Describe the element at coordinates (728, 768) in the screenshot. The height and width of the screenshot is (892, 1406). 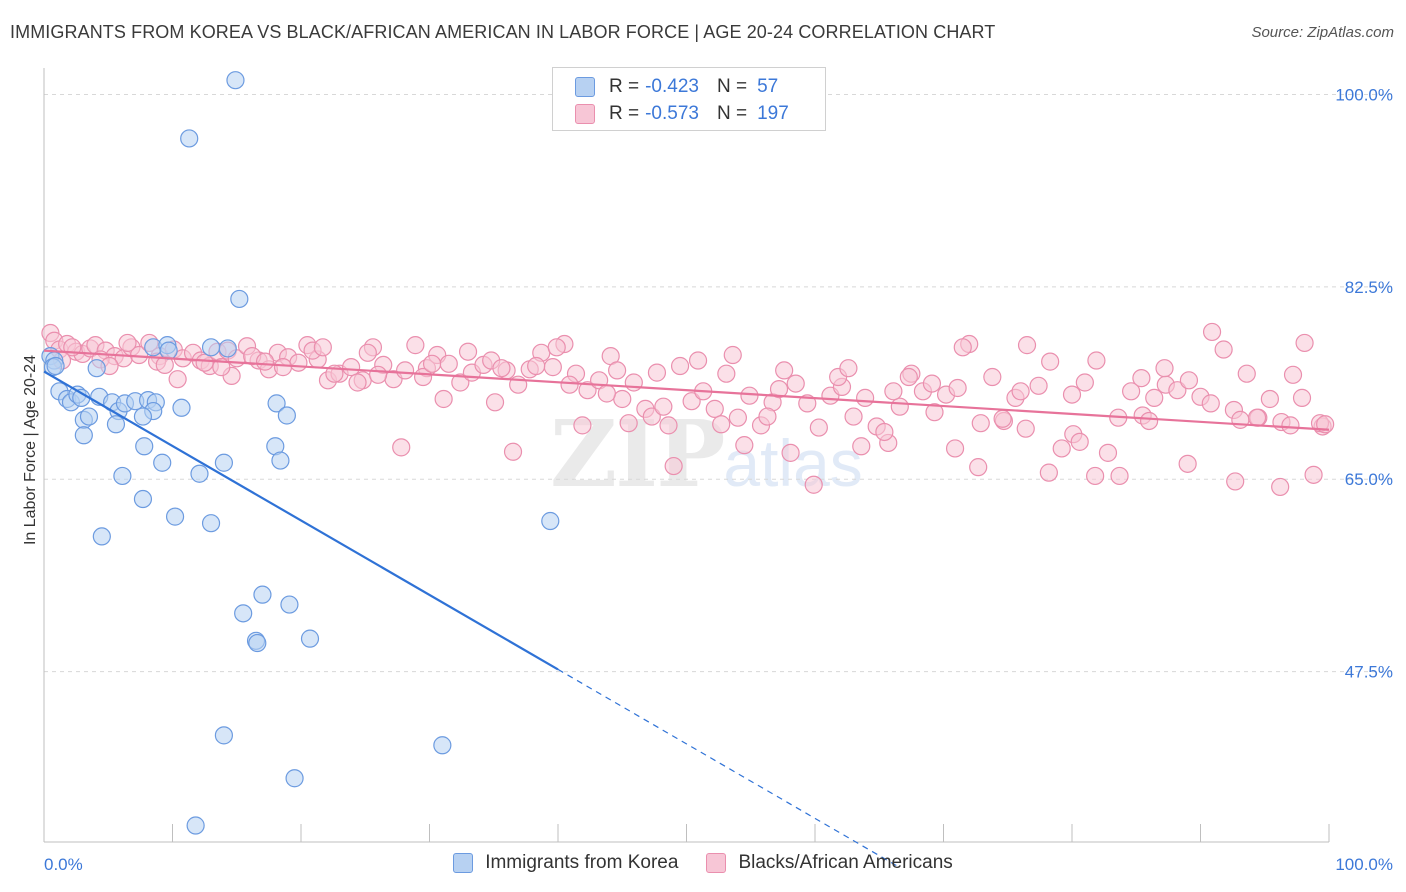
I see `trend-line-korea-extension` at that location.